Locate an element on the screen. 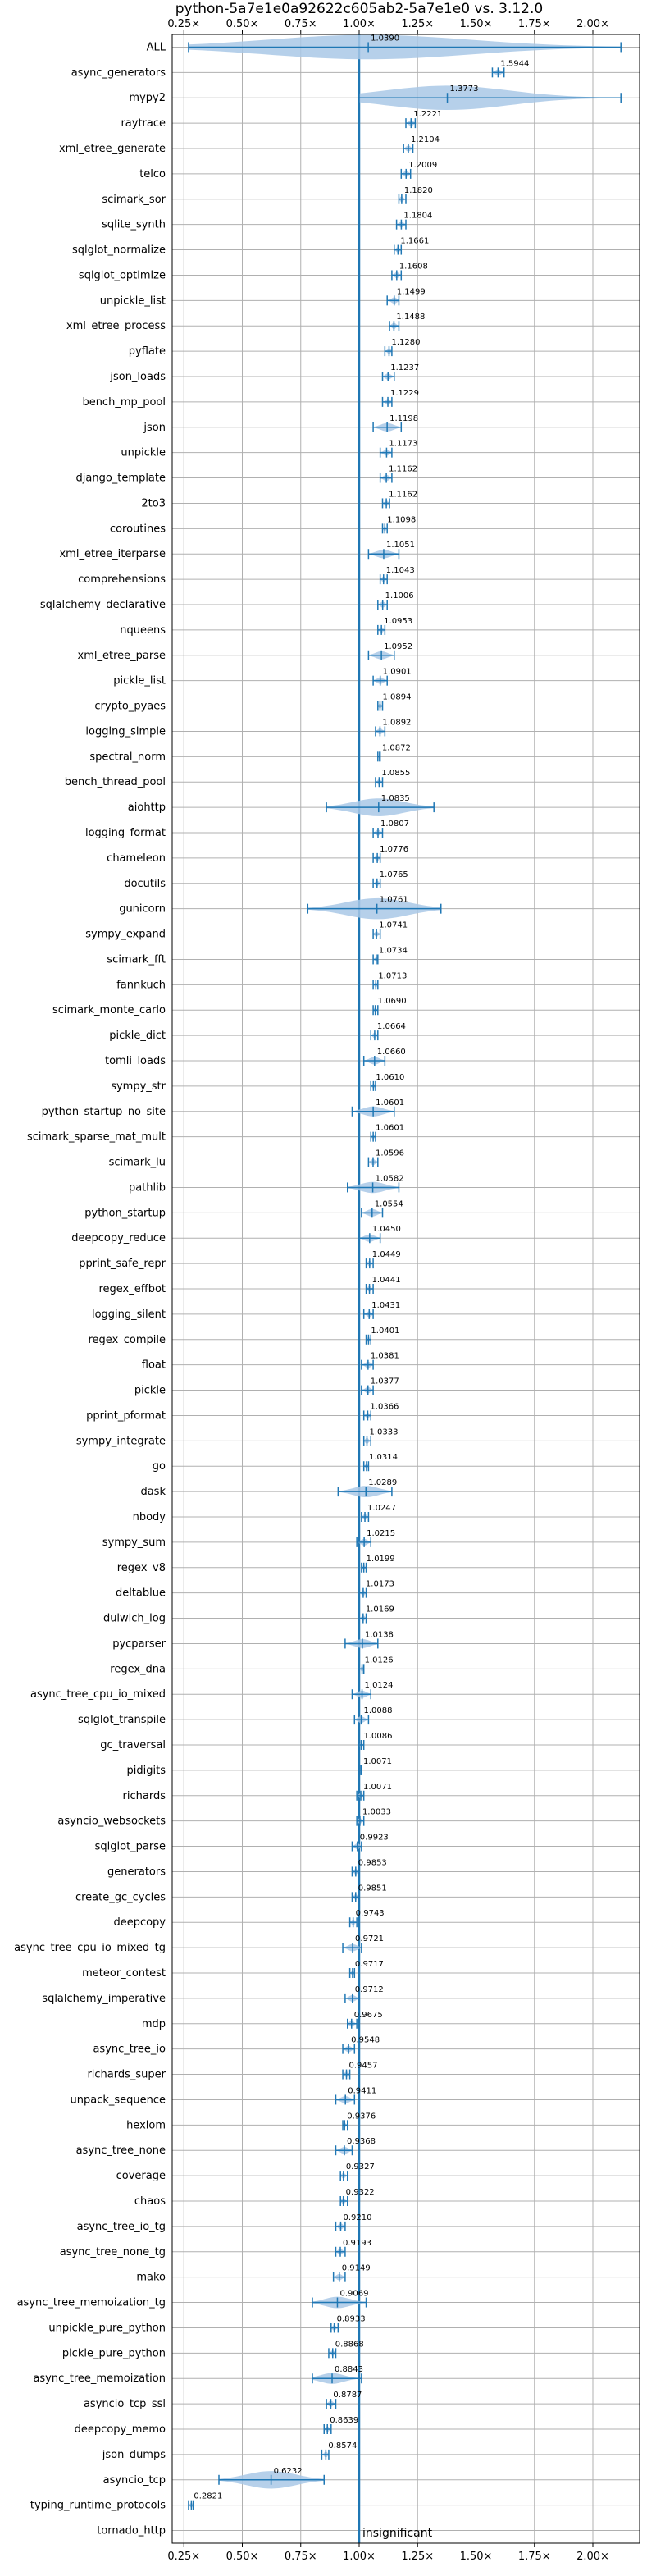 The width and height of the screenshot is (656, 2576). benchmark-label: async_tree_cpu_io_mixed_tg is located at coordinates (90, 1948).